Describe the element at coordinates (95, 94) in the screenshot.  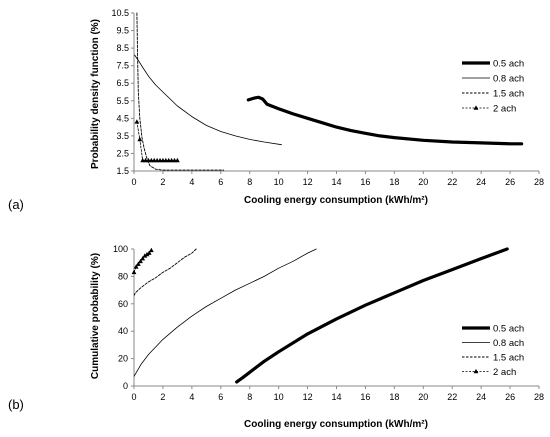
I see `y-axis-title-a: Probability density function (%)` at that location.